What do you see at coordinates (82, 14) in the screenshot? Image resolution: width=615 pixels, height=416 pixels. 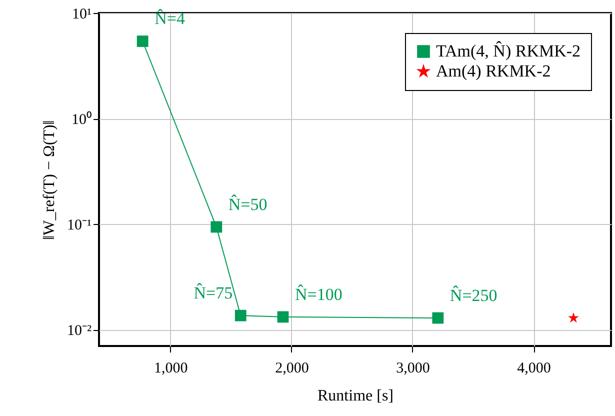 I see `y-tick-label: 10¹` at bounding box center [82, 14].